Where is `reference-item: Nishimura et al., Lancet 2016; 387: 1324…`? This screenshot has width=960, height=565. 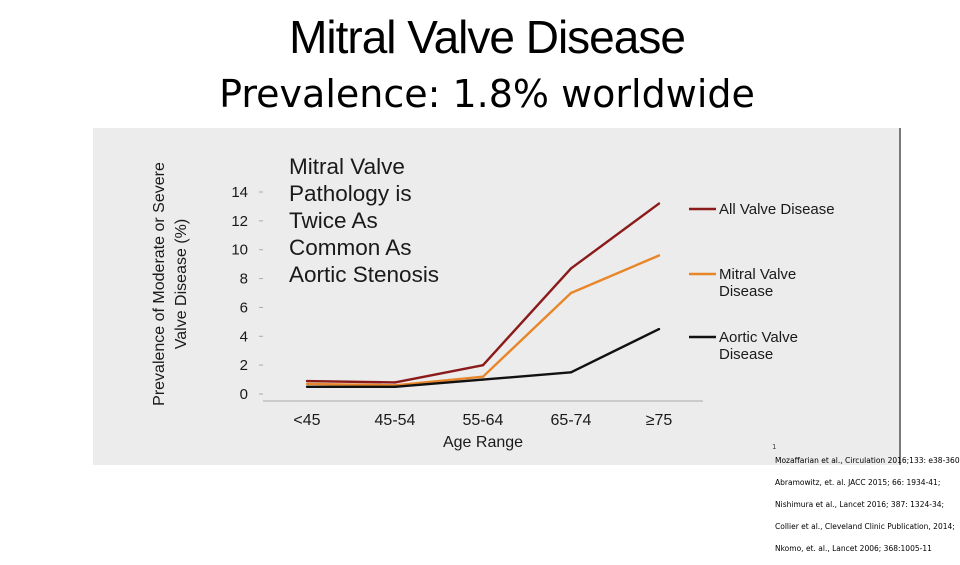 reference-item: Nishimura et al., Lancet 2016; 387: 1324… is located at coordinates (860, 504).